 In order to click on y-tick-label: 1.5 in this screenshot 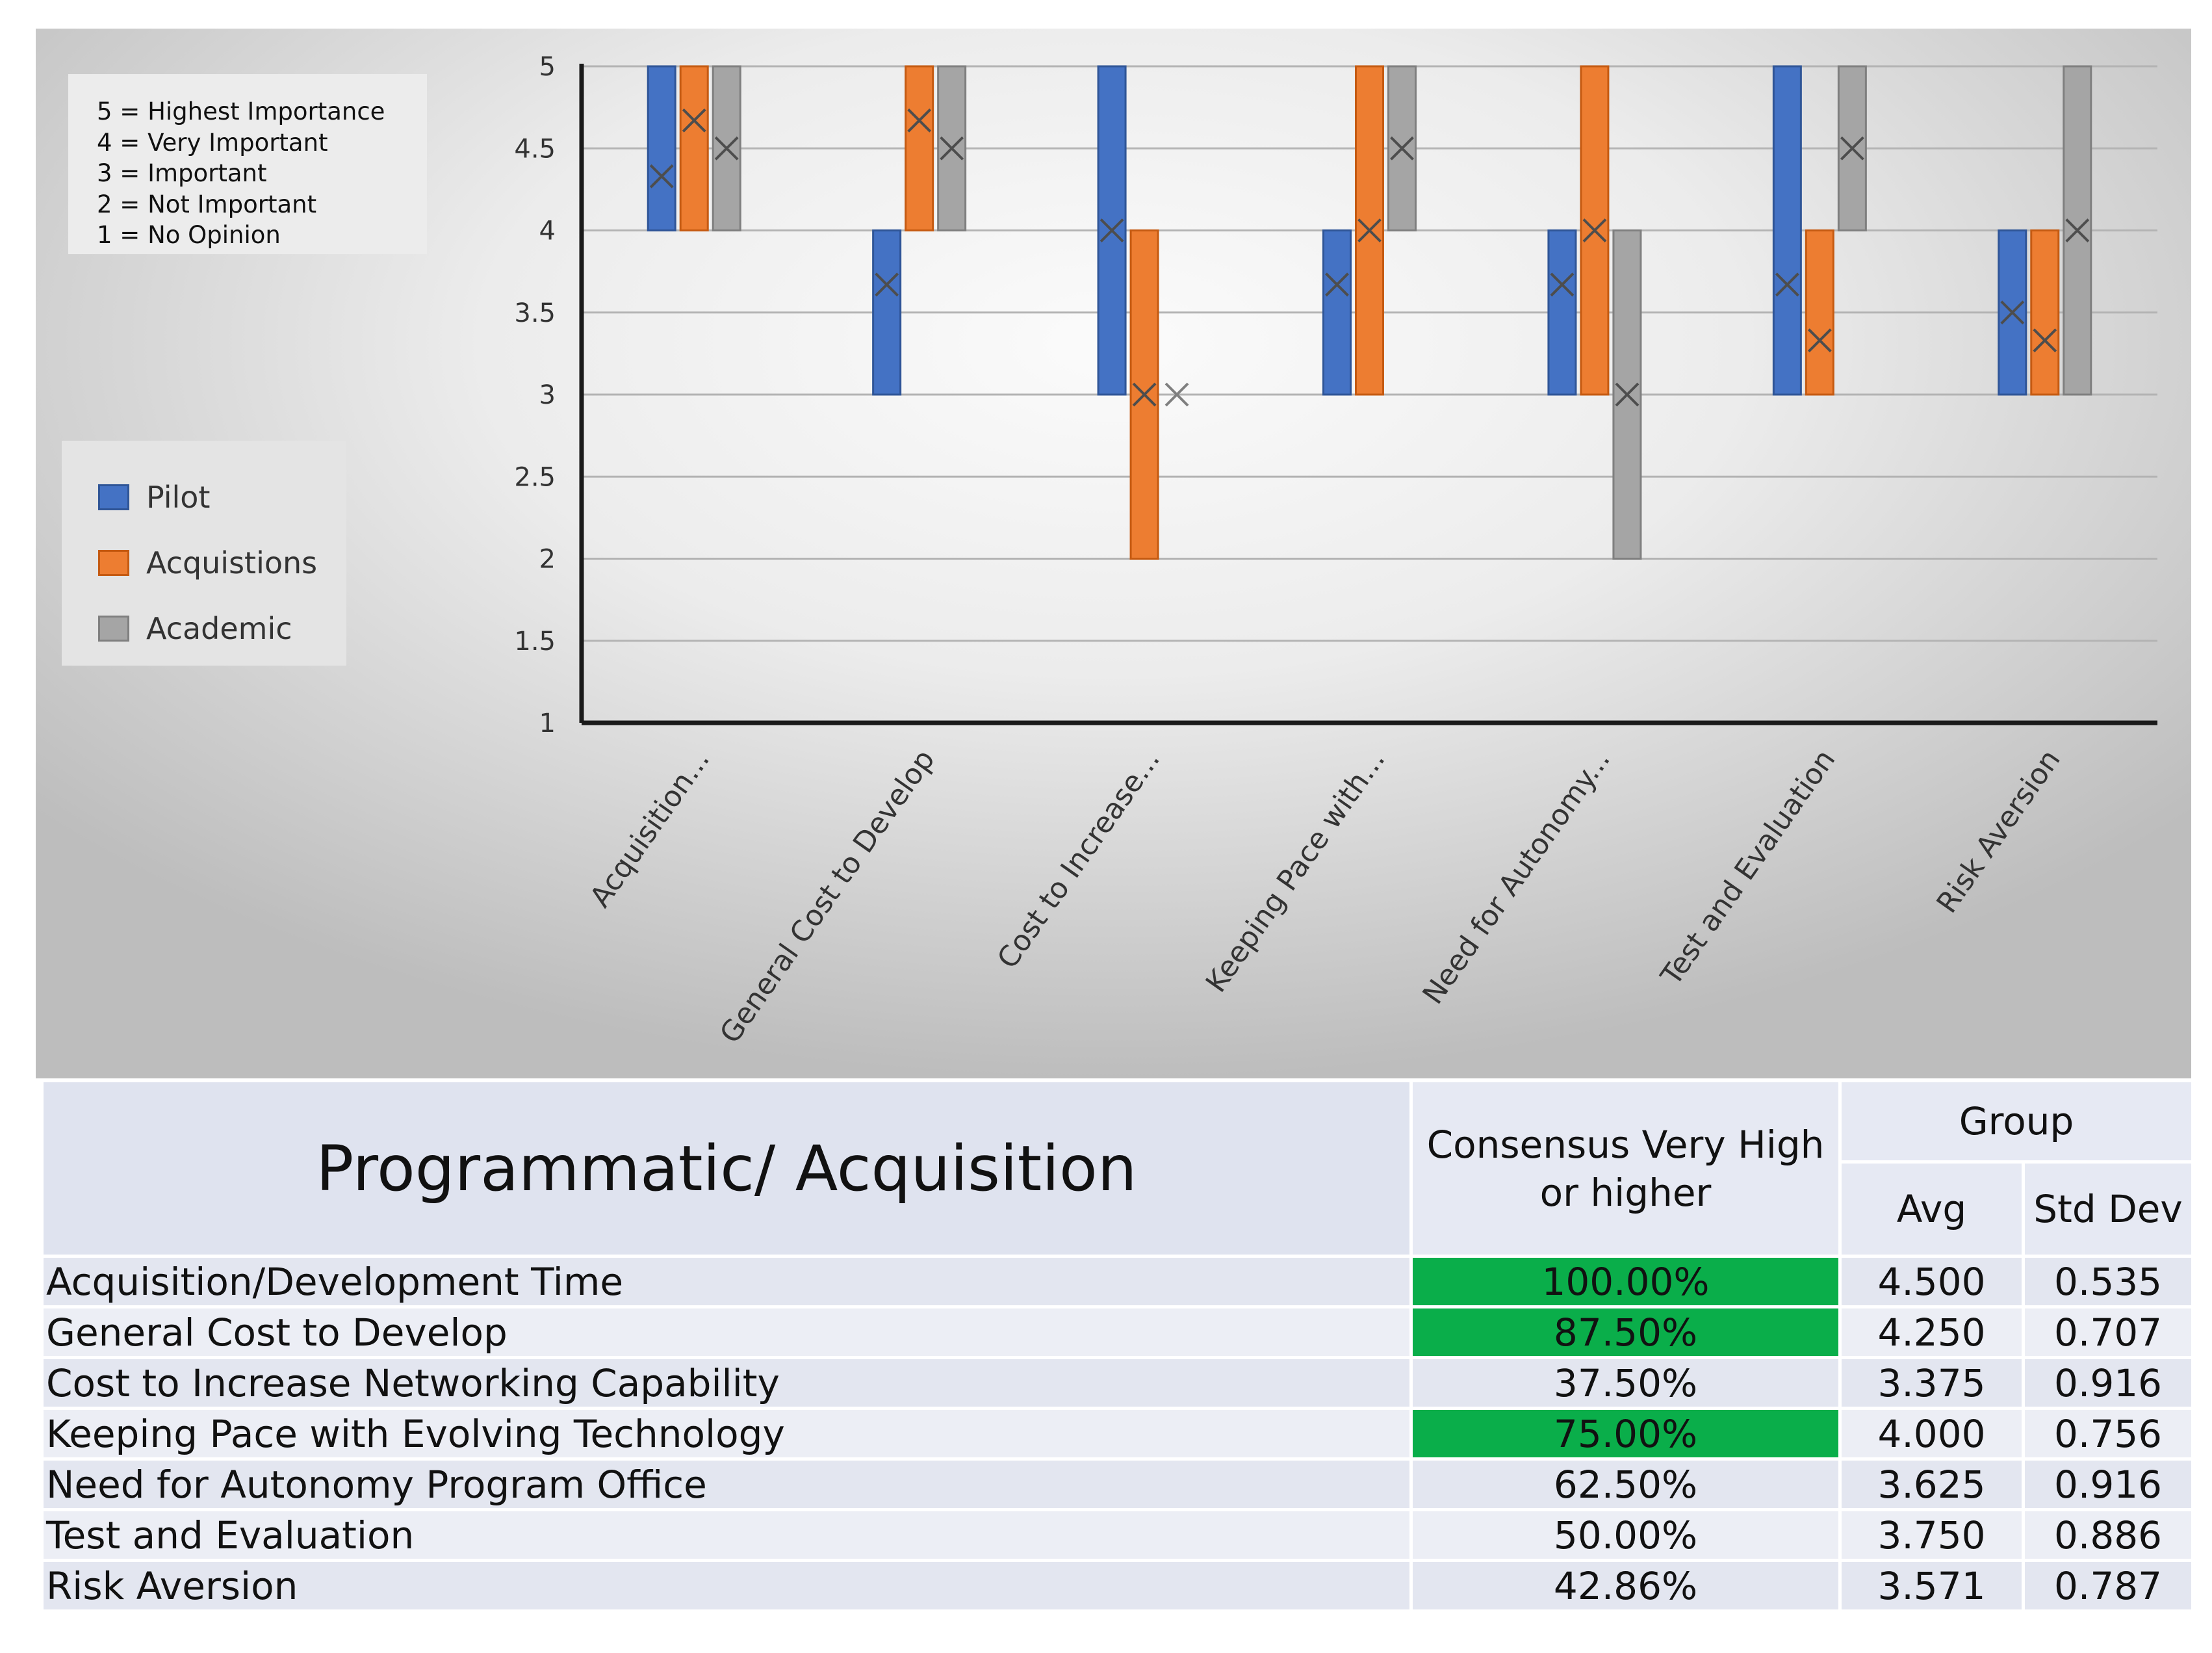, I will do `click(535, 642)`.